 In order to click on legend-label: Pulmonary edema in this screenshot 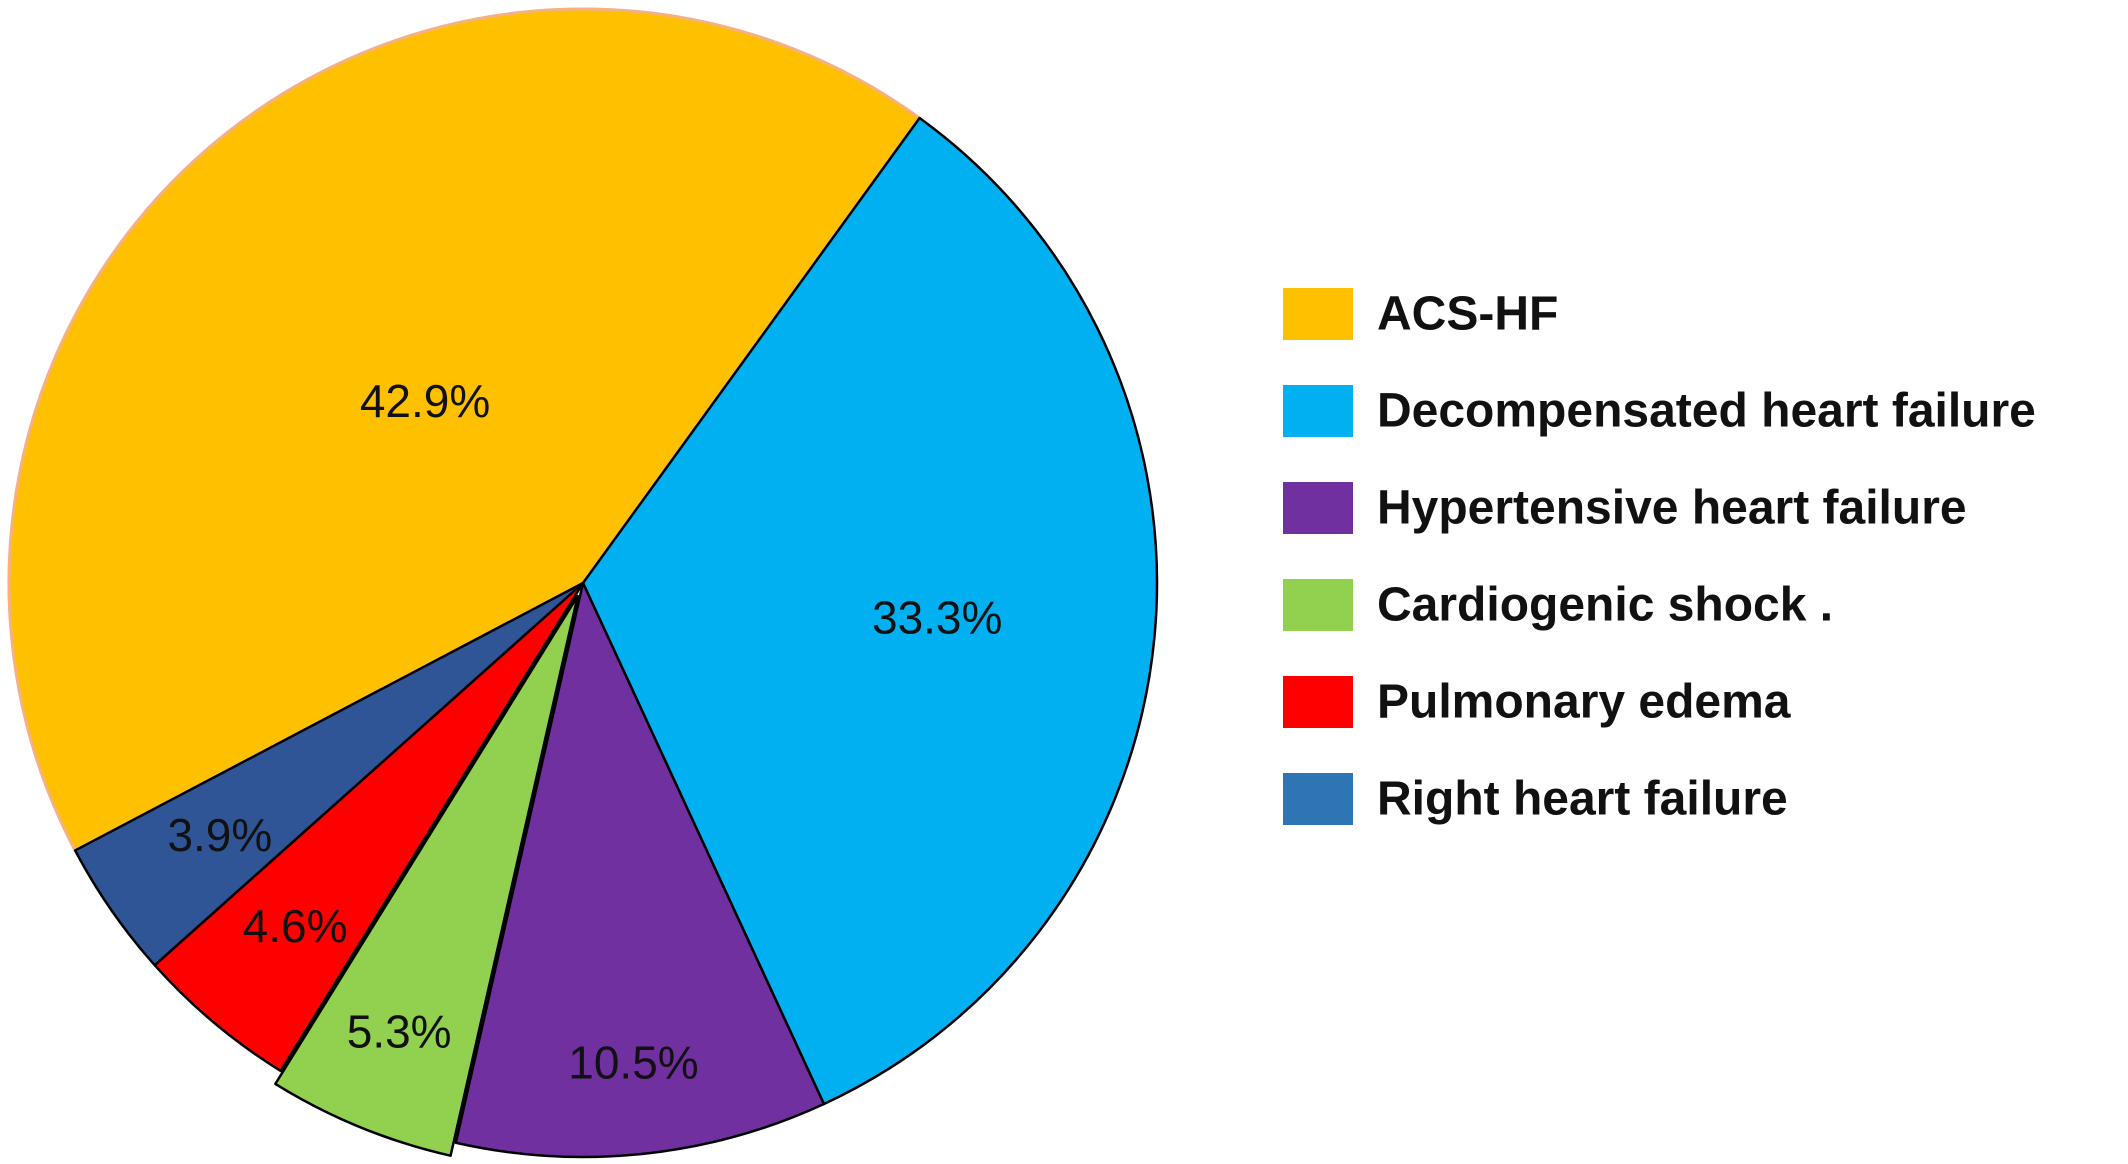, I will do `click(1584, 702)`.